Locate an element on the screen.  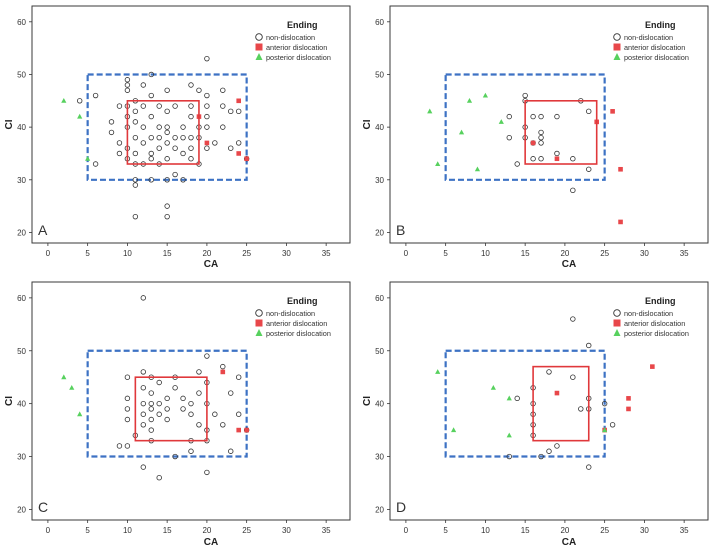
x-tick-label: 10 is located at coordinates (127, 253).